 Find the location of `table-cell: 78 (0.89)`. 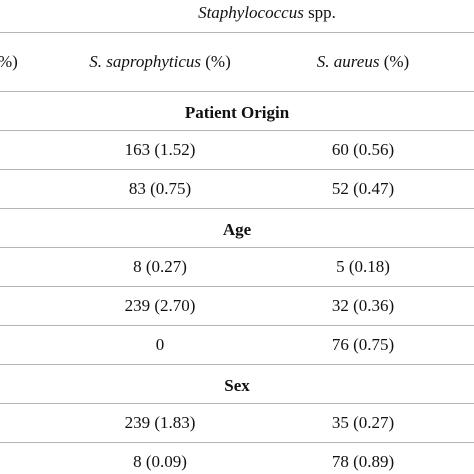

table-cell: 78 (0.89) is located at coordinates (363, 461).